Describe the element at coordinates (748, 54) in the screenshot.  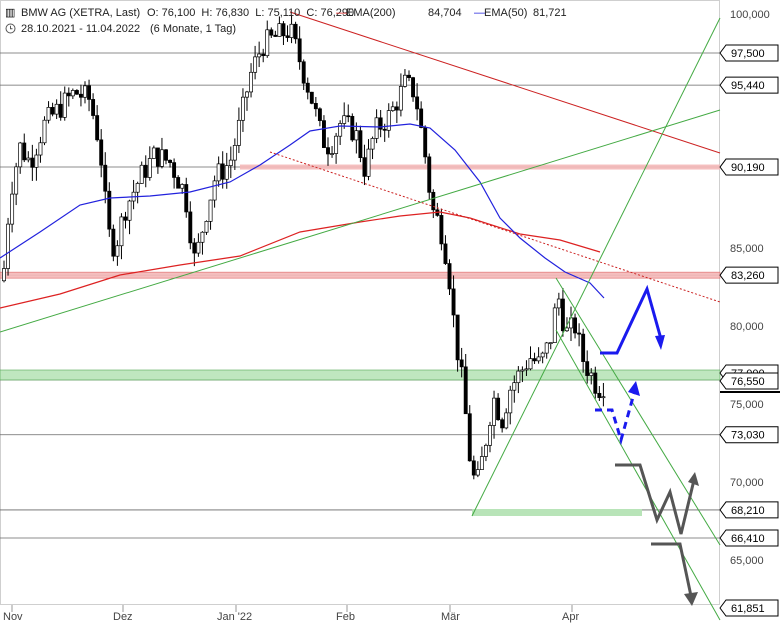
I see `price-tag-text: 97,500` at that location.